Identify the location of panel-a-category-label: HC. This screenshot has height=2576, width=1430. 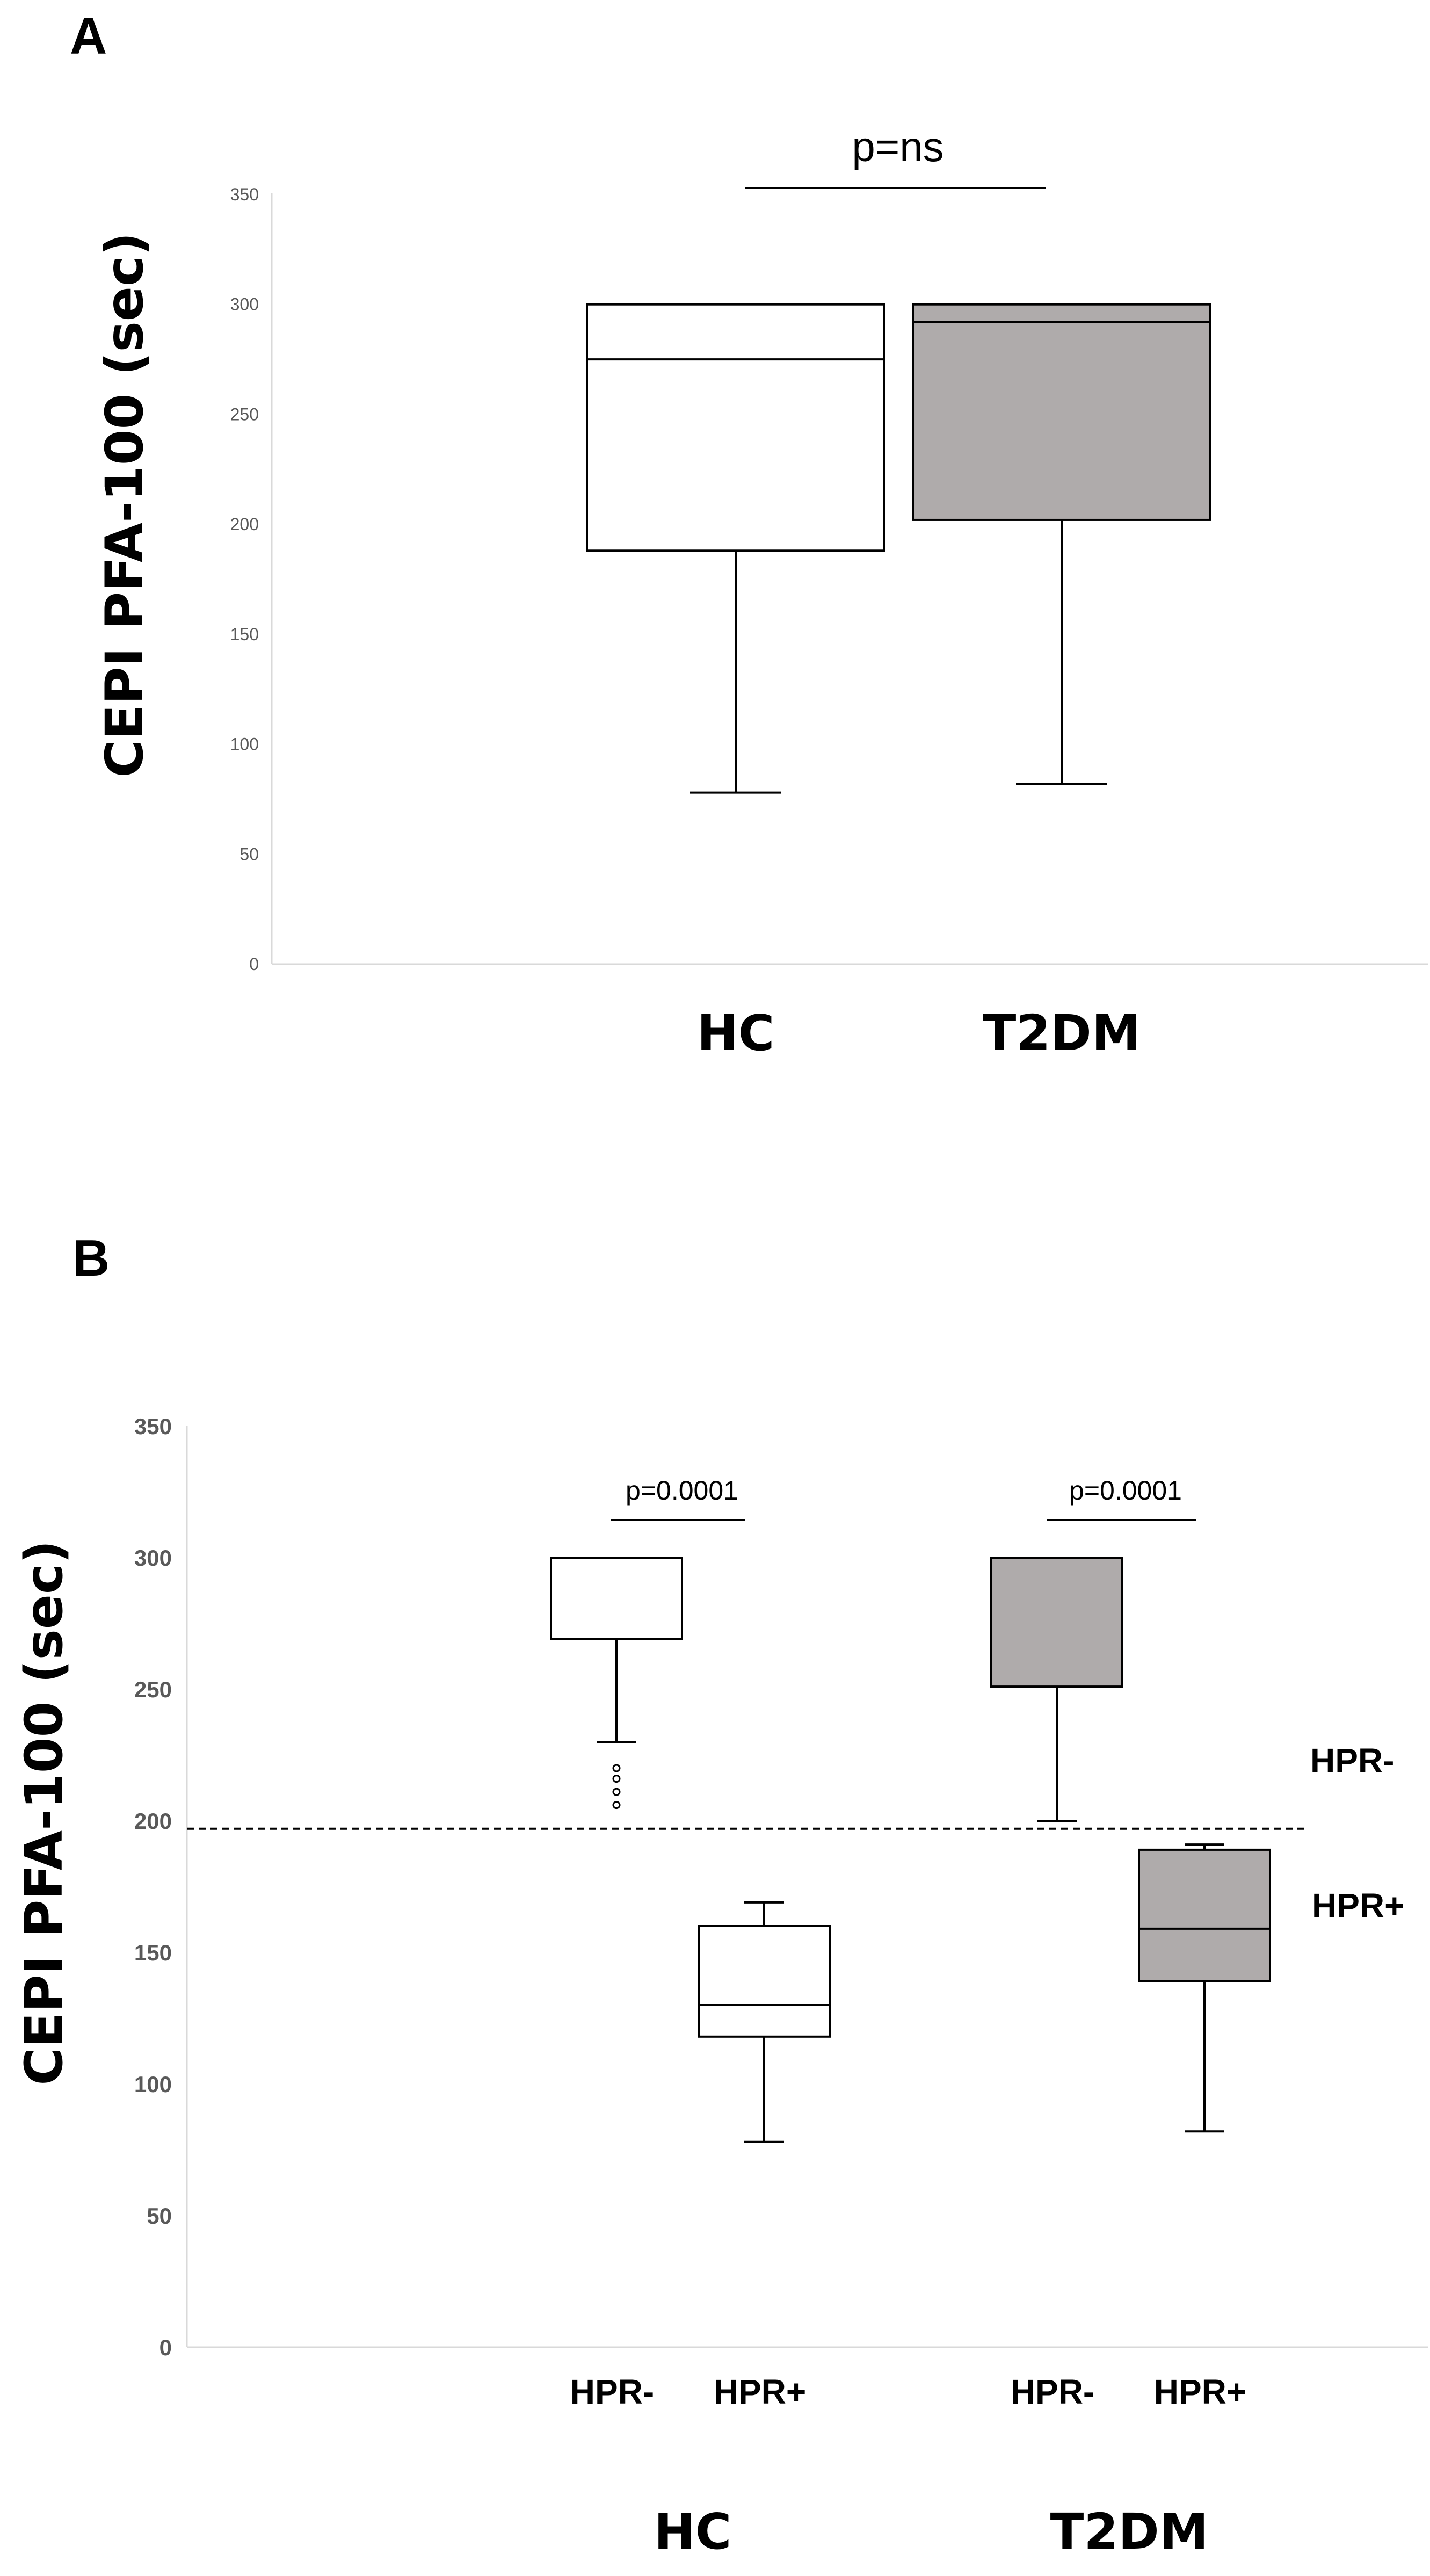
(736, 1033).